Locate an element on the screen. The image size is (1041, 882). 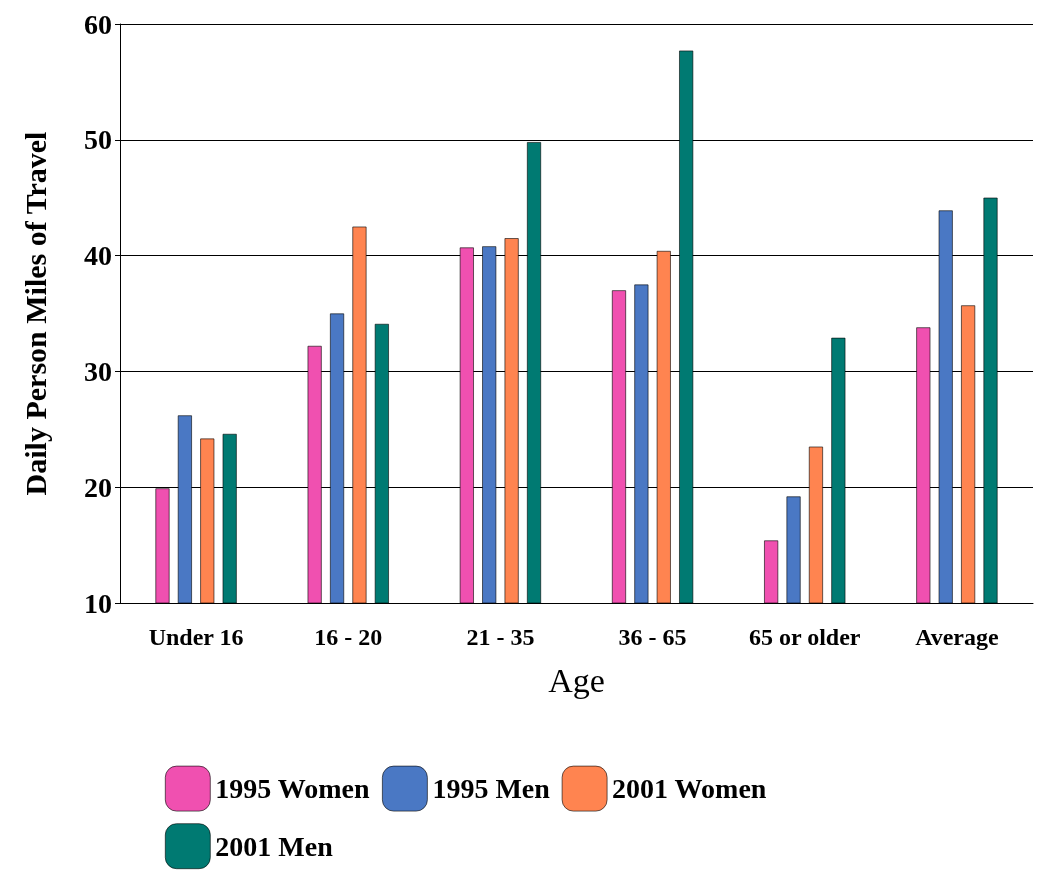
y-tick-label: 60 is located at coordinates (98, 24).